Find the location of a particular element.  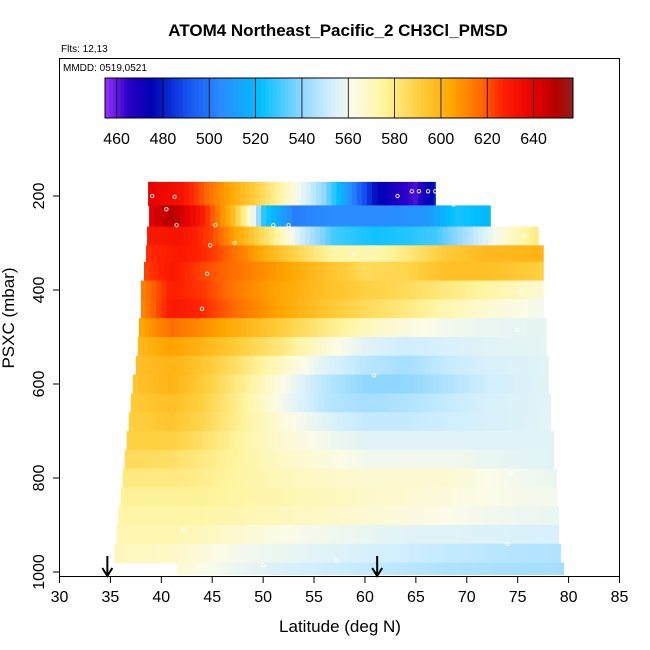

colorbar-tick-label: 620 is located at coordinates (487, 139).